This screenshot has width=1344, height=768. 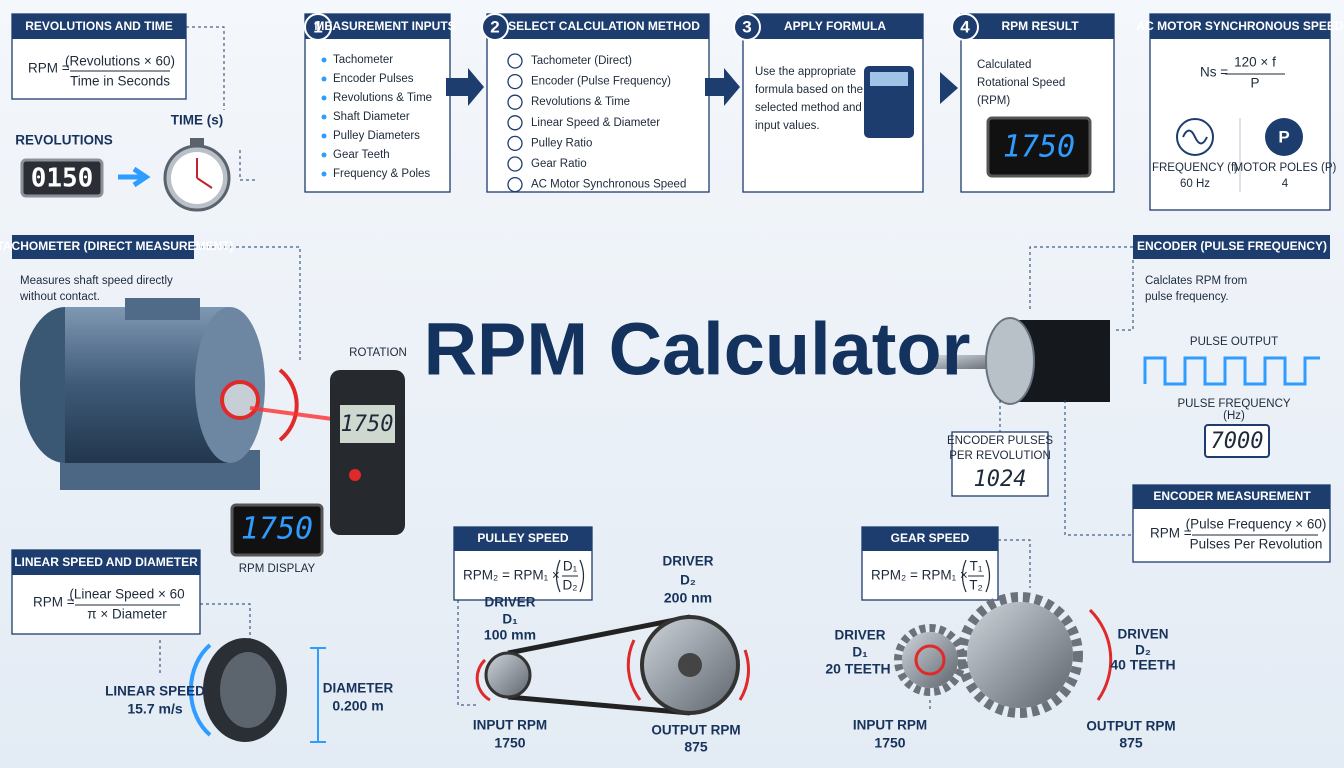 I want to click on junction-box, so click(x=162, y=309).